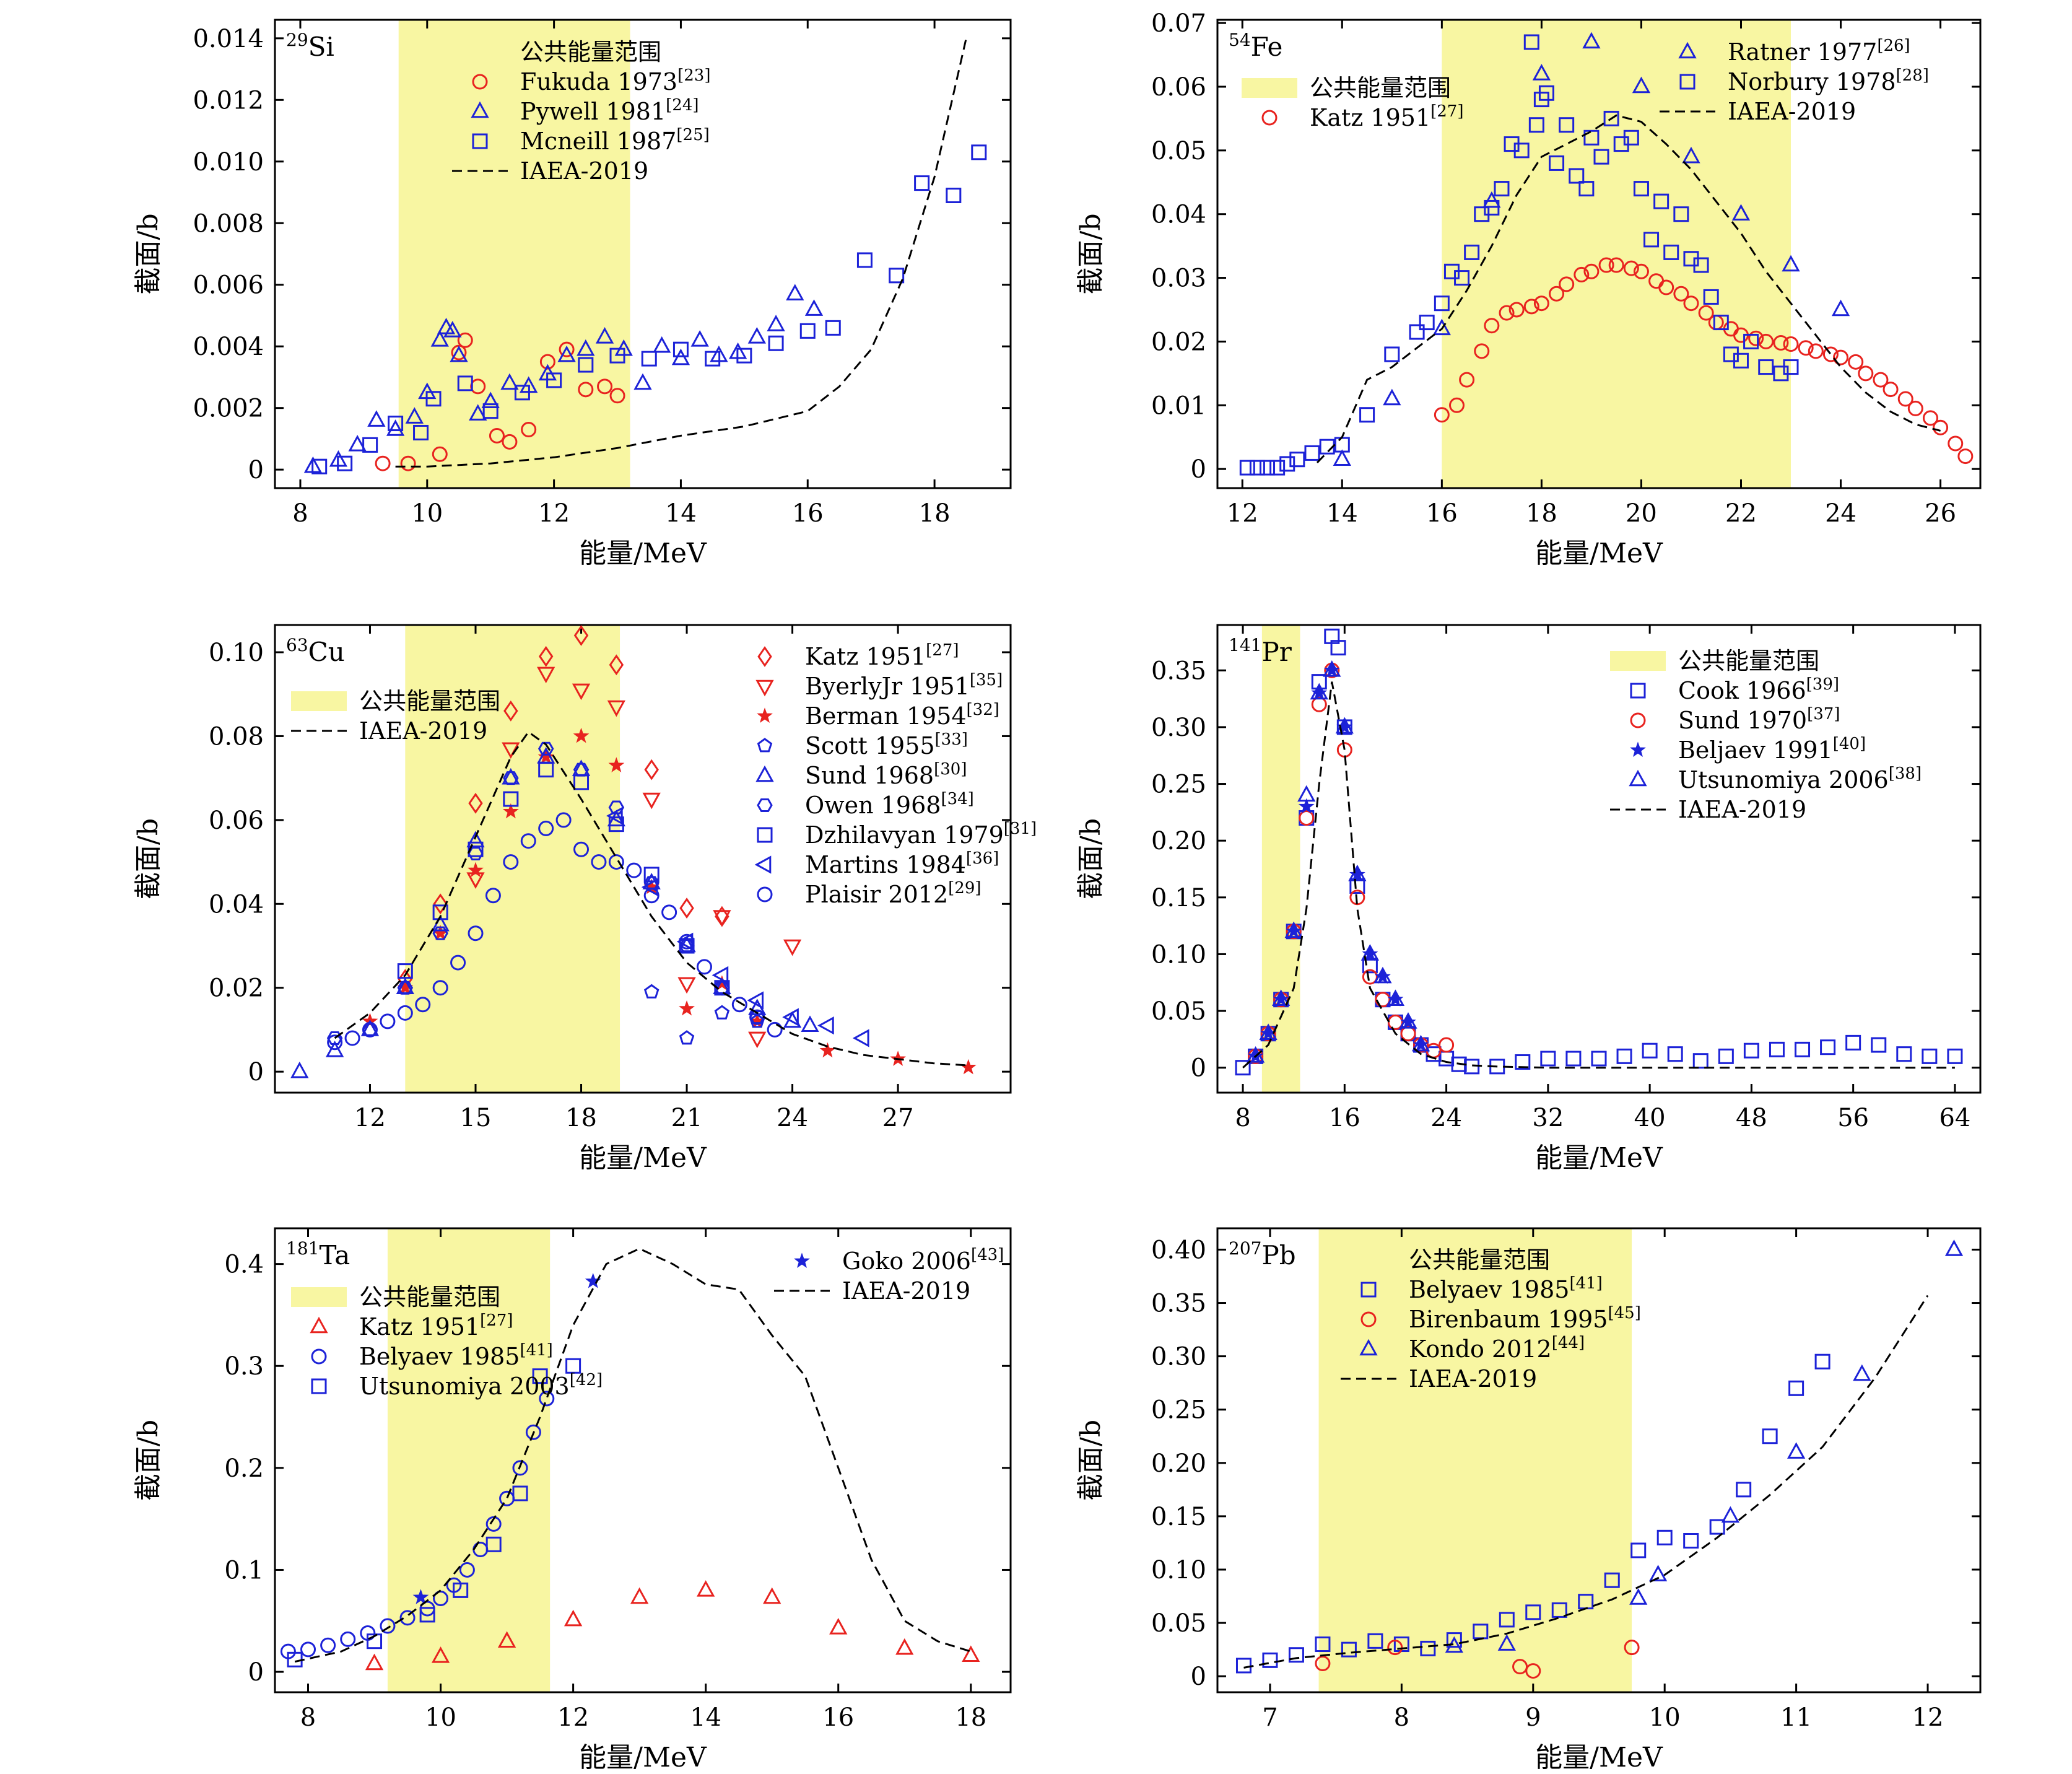  Describe the element at coordinates (1178, 1011) in the screenshot. I see `y-tick-label: 0.05` at that location.